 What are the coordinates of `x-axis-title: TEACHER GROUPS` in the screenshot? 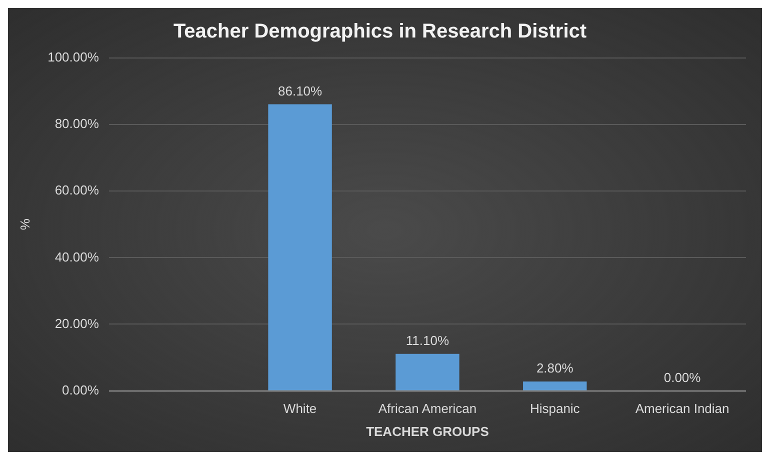 It's located at (428, 431).